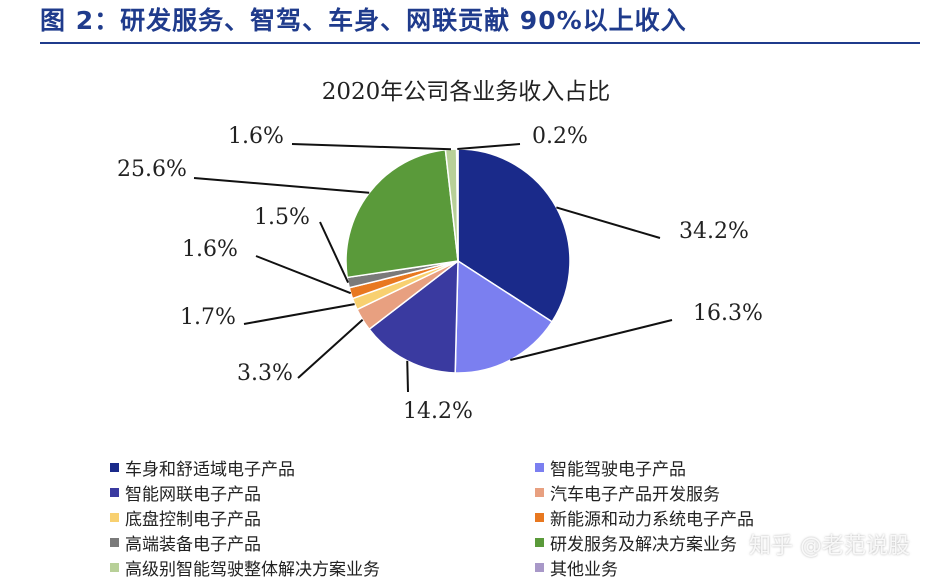 The image size is (932, 580). Describe the element at coordinates (682, 567) in the screenshot. I see `legend-item: 其他业务` at that location.